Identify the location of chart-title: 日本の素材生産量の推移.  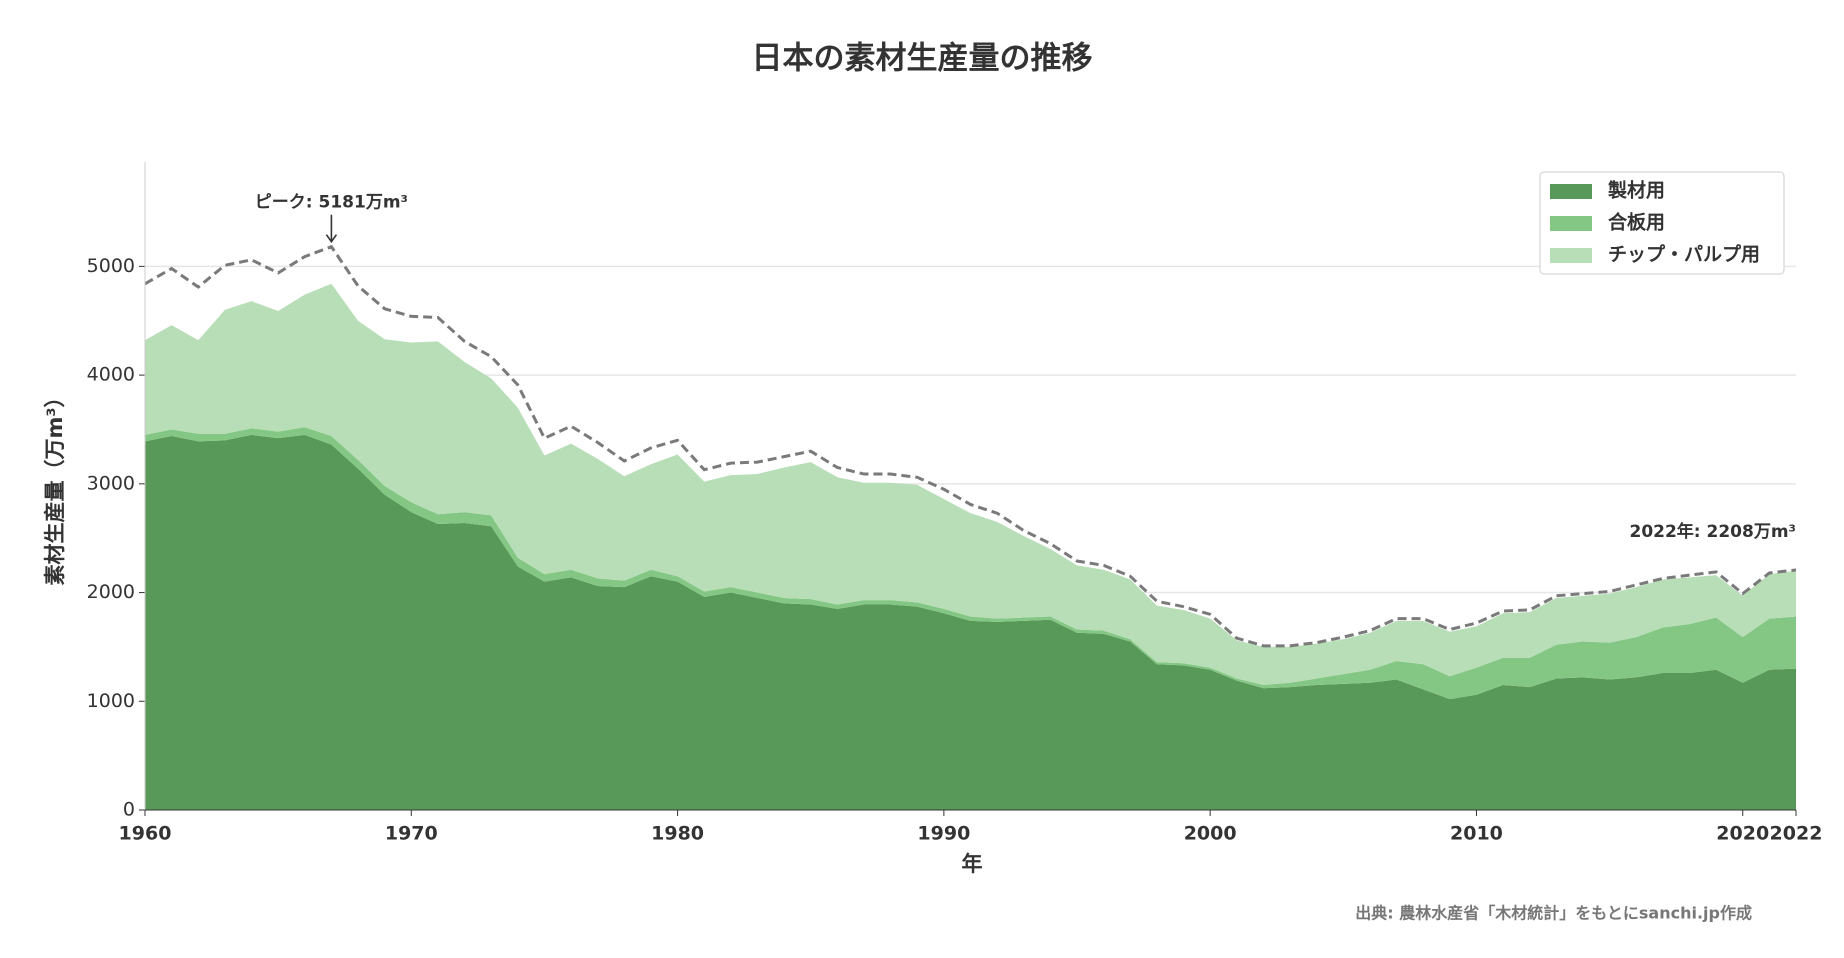
(922, 59).